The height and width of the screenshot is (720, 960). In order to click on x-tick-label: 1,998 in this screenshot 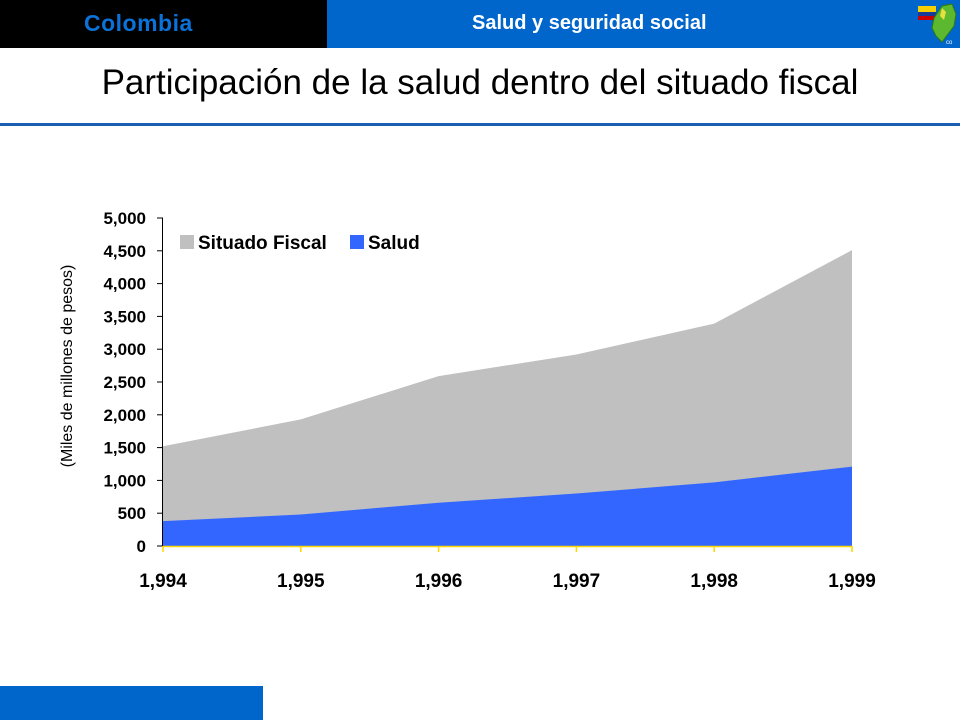, I will do `click(714, 581)`.